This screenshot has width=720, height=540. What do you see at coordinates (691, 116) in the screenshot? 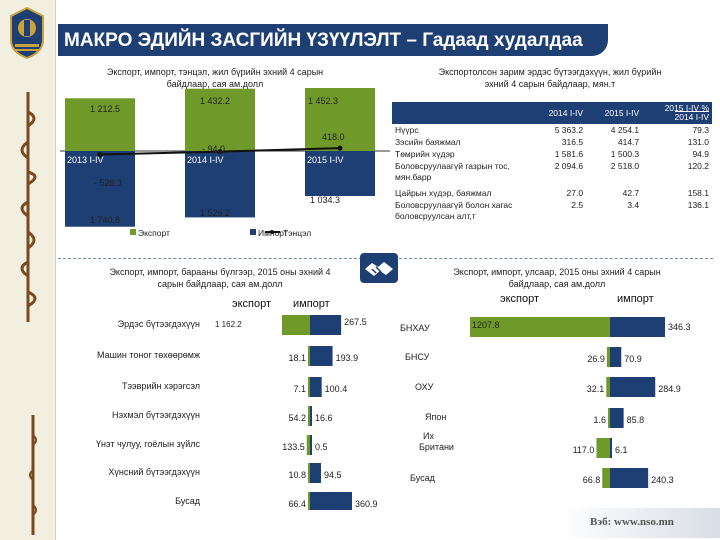
I see `pct-bottom: 2014 I-IV` at bounding box center [691, 116].